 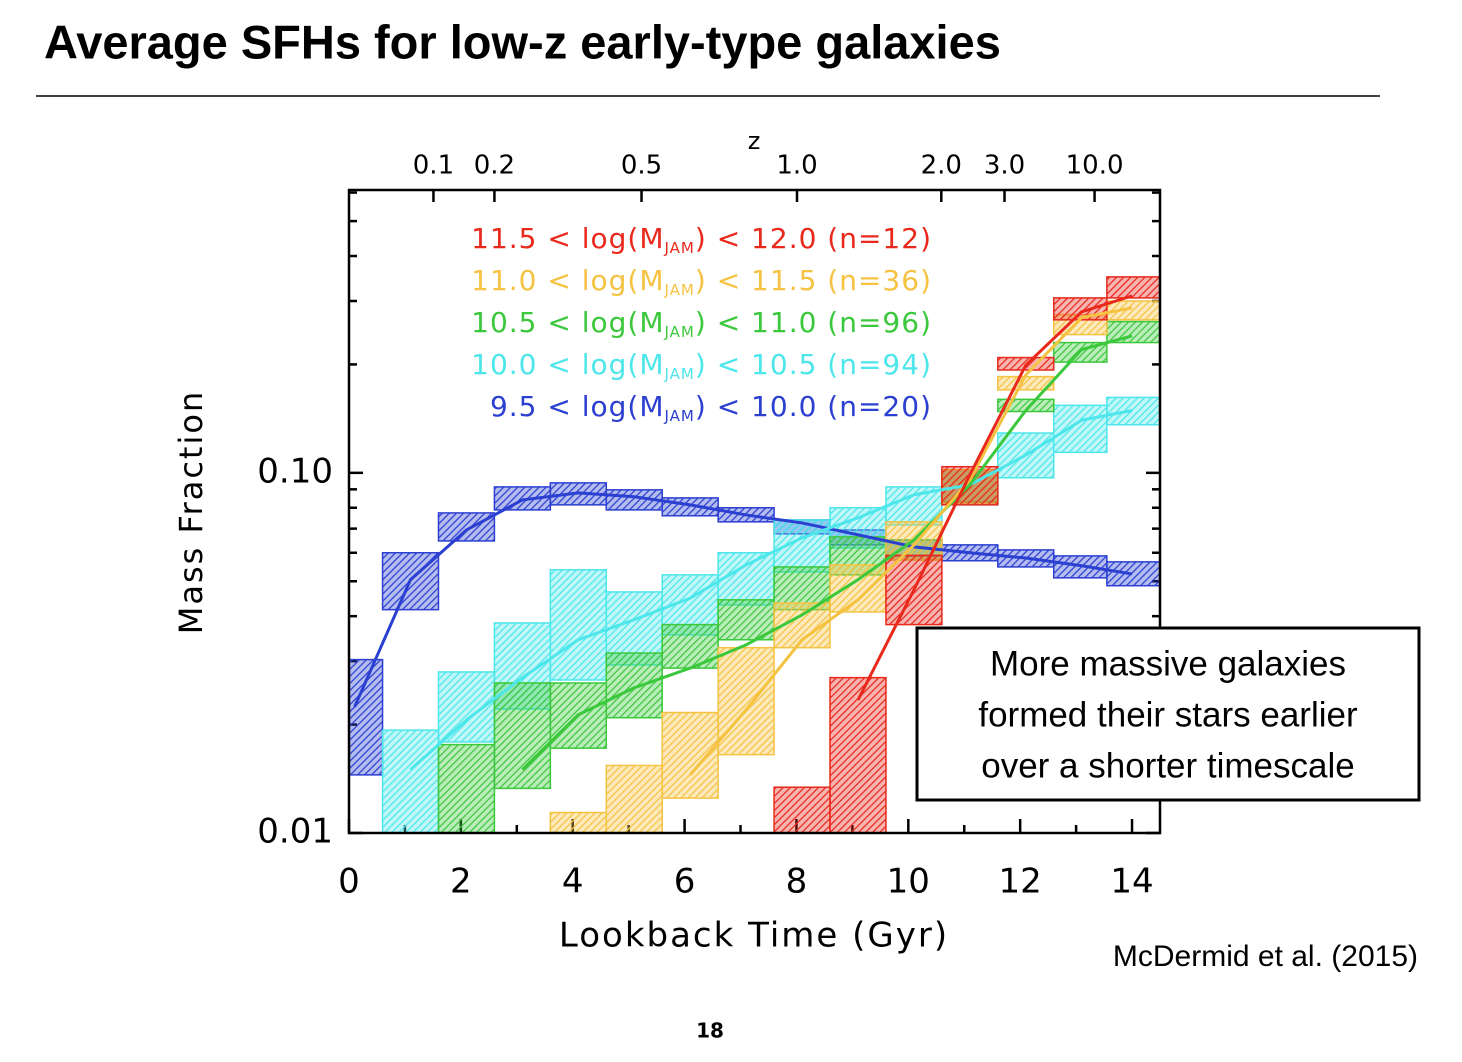 I want to click on legend-text: 10.5 < log(M, so click(x=567, y=322).